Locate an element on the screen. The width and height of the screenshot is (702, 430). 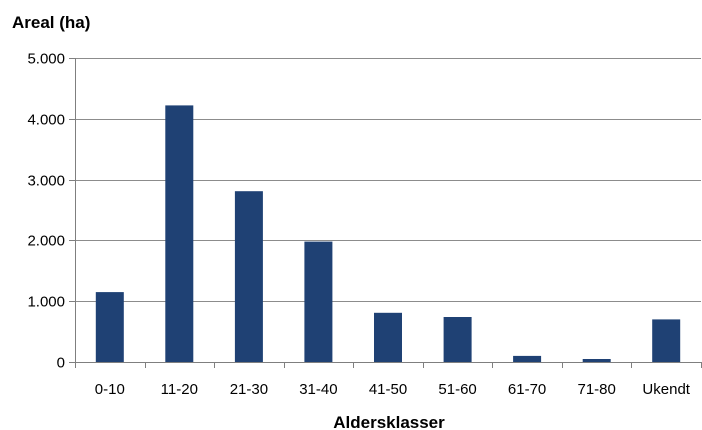
x-tick-label: 51-60 is located at coordinates (457, 389).